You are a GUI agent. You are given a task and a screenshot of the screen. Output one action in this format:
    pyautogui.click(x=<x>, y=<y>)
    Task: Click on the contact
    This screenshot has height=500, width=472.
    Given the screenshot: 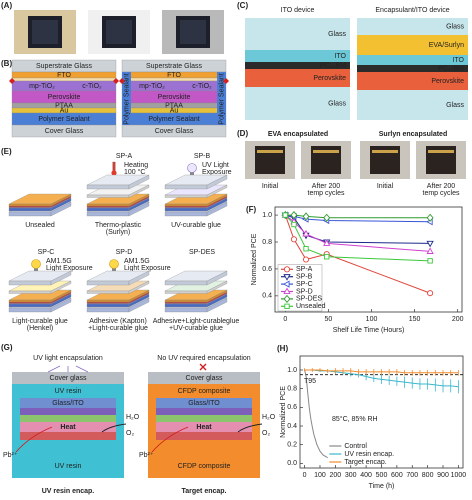 What is the action you would take?
    pyautogui.click(x=122, y=81)
    